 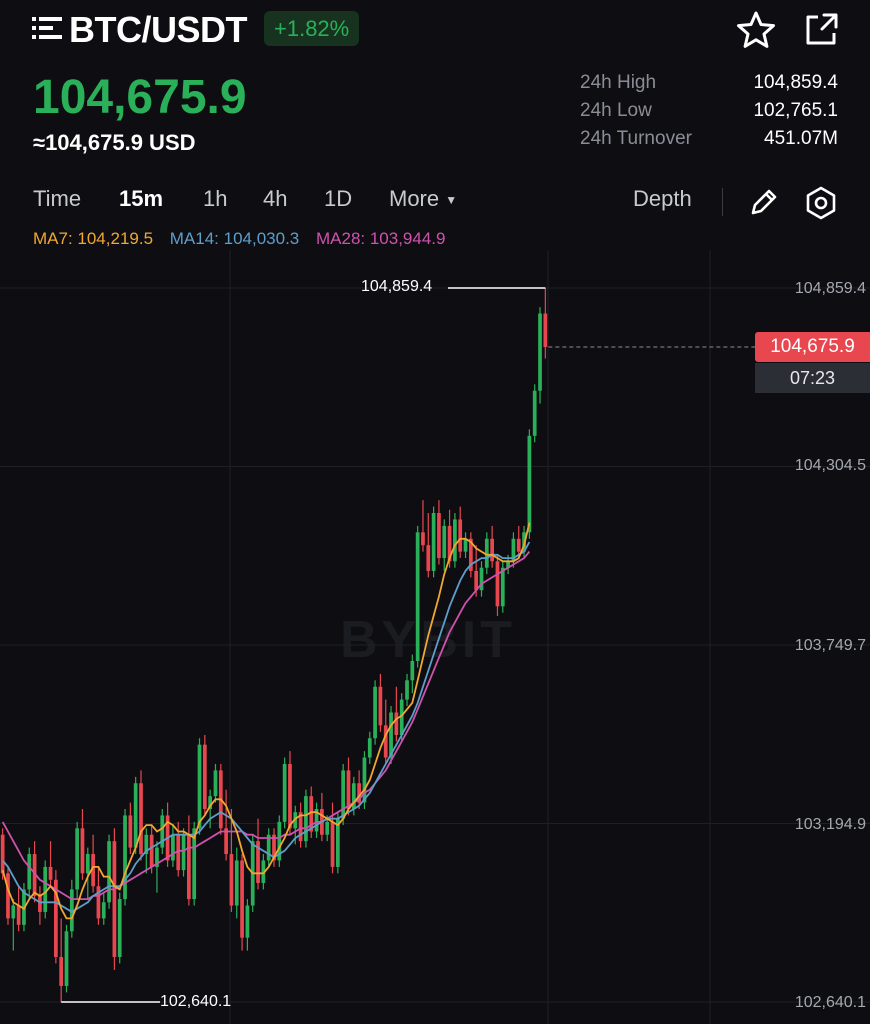 What do you see at coordinates (196, 1001) in the screenshot?
I see `low-marker-label: 102,640.1` at bounding box center [196, 1001].